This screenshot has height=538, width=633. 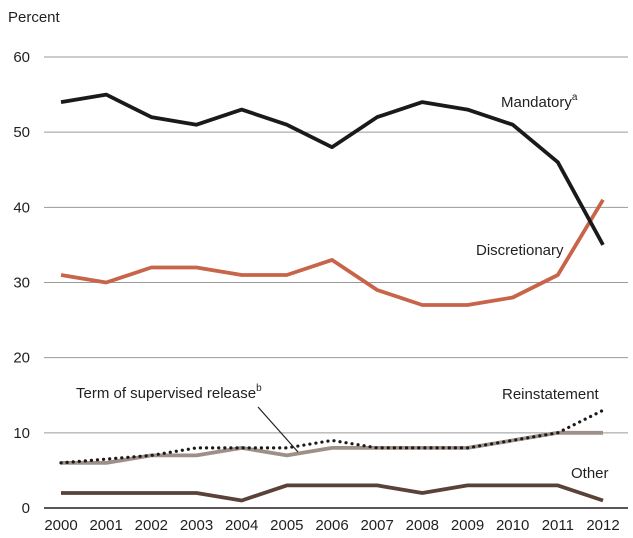 I want to click on x-tick-label: 2010, so click(x=512, y=525).